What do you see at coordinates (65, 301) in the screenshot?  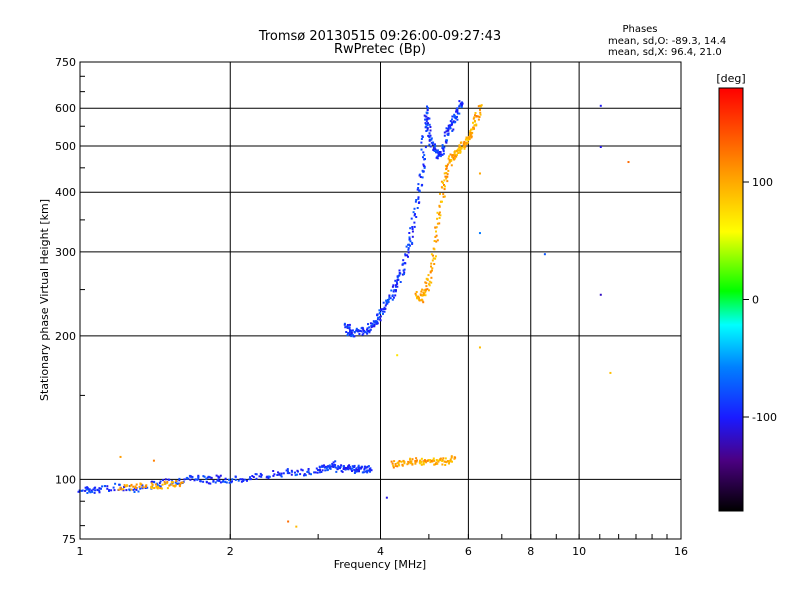 I see `y-tick-labels: 75 100 200 300 400 500 600 750` at bounding box center [65, 301].